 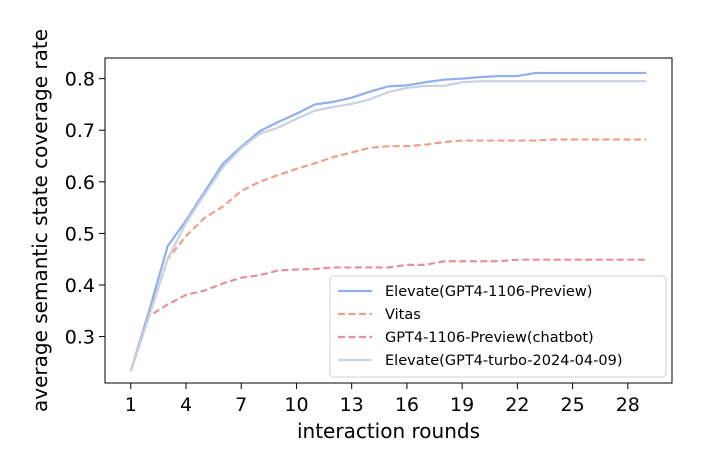 I want to click on x-tick-label: 22, so click(x=517, y=405).